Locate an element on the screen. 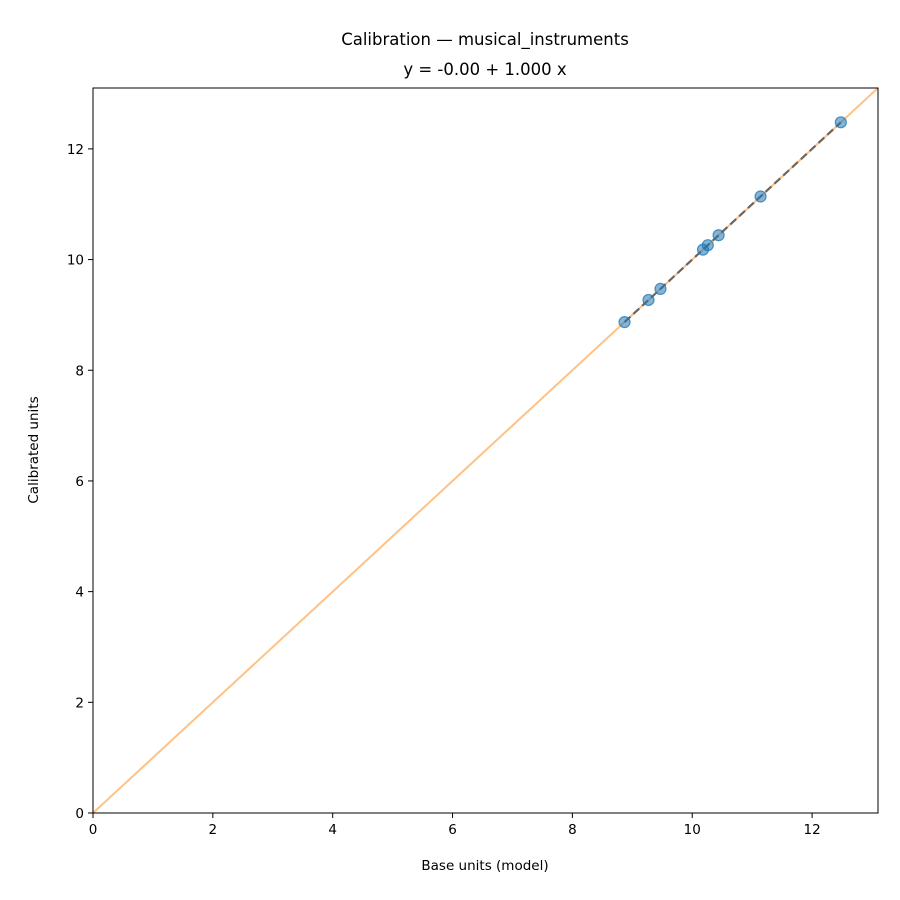 Image resolution: width=900 pixels, height=900 pixels. x-tick-label: 10 is located at coordinates (692, 830).